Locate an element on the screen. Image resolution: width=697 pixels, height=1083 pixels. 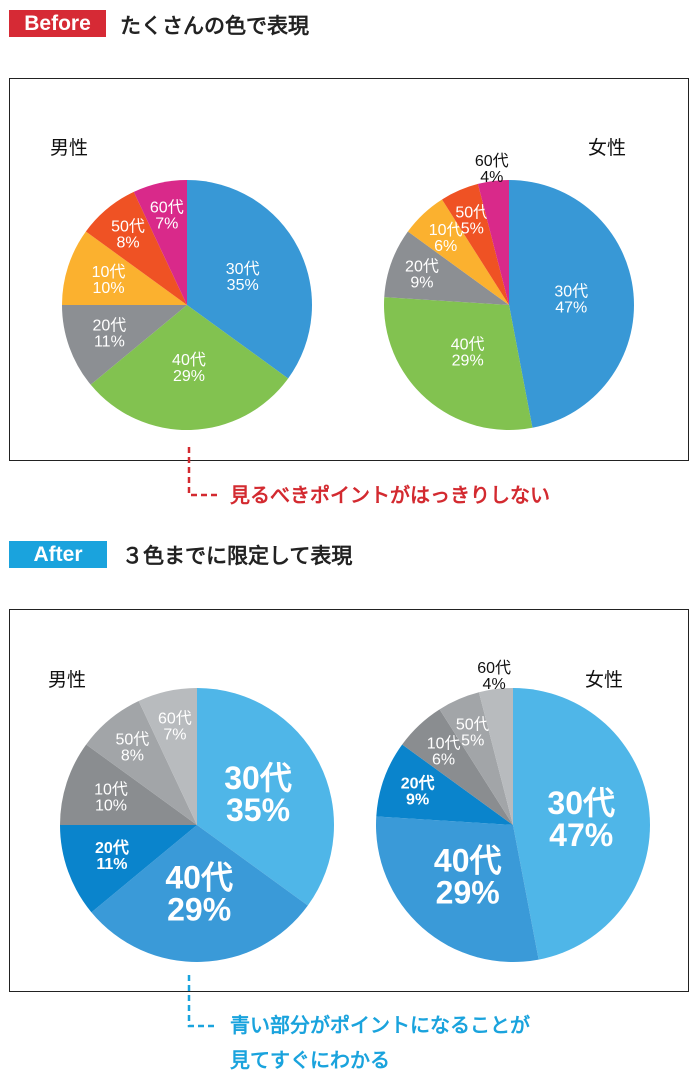
pie-label-before-0-2: 20代 11% is located at coordinates (109, 334).